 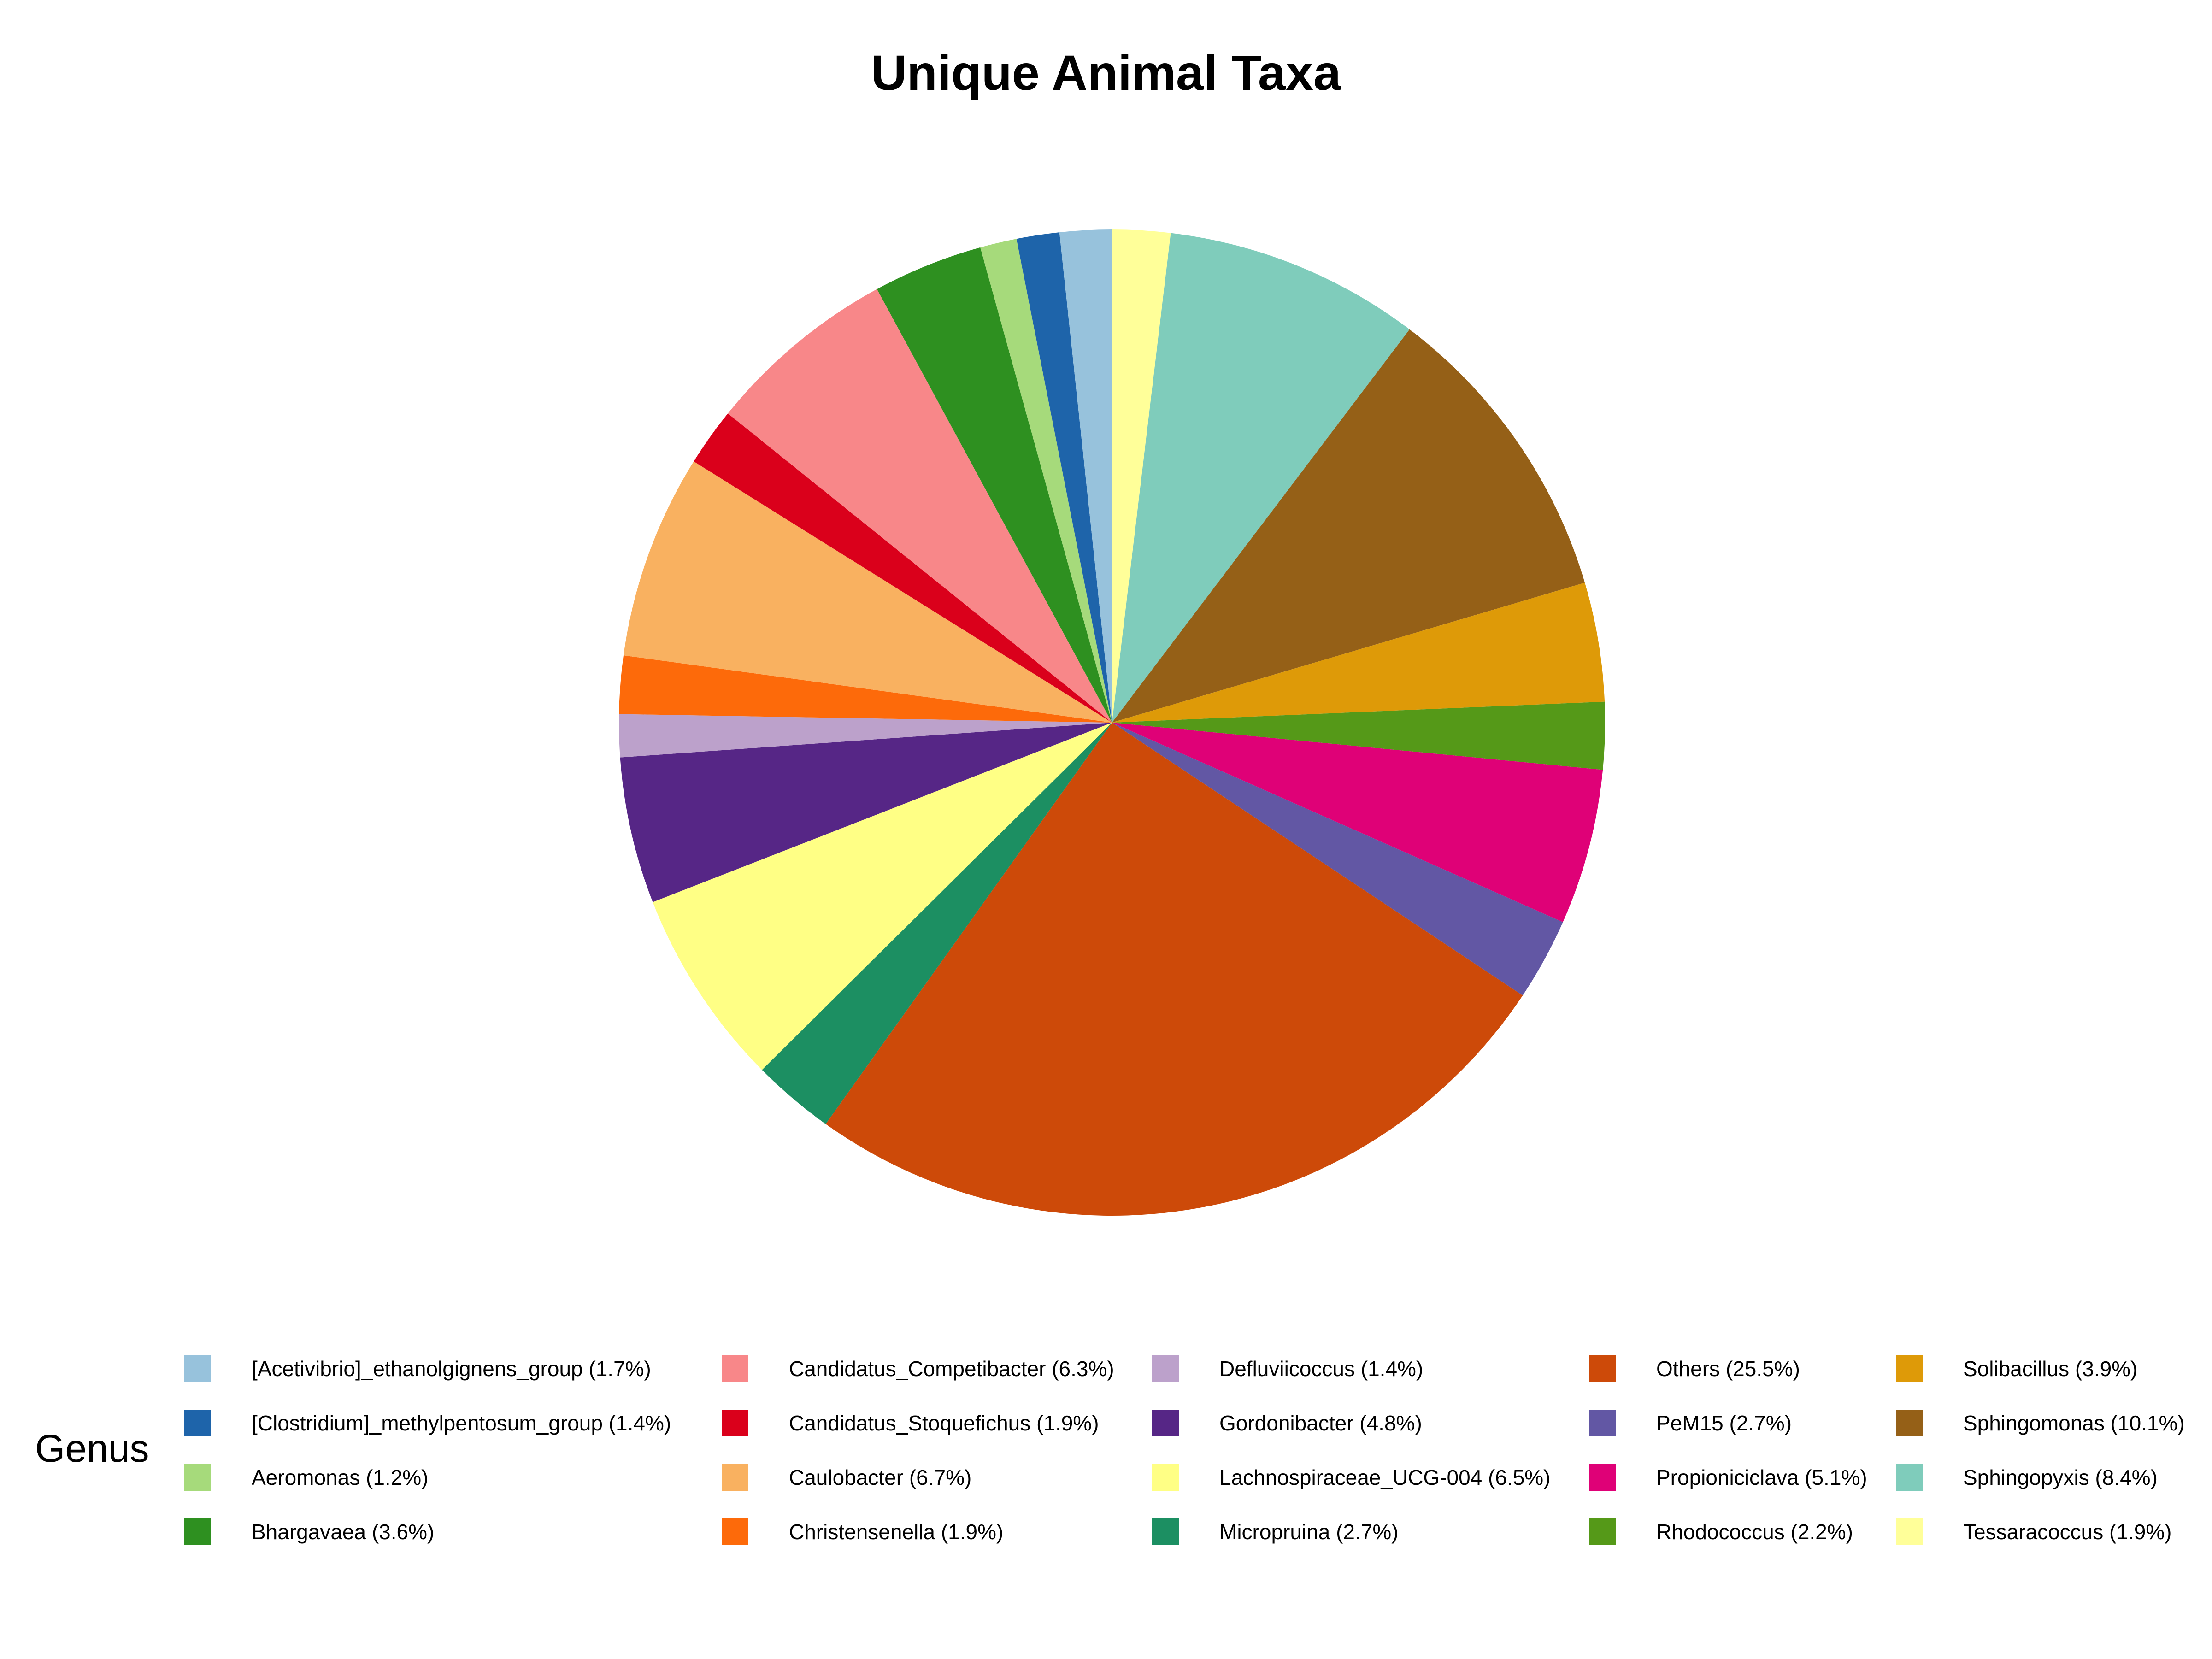 I want to click on legend-item: Bhargavaea (3.6%), so click(x=309, y=1531).